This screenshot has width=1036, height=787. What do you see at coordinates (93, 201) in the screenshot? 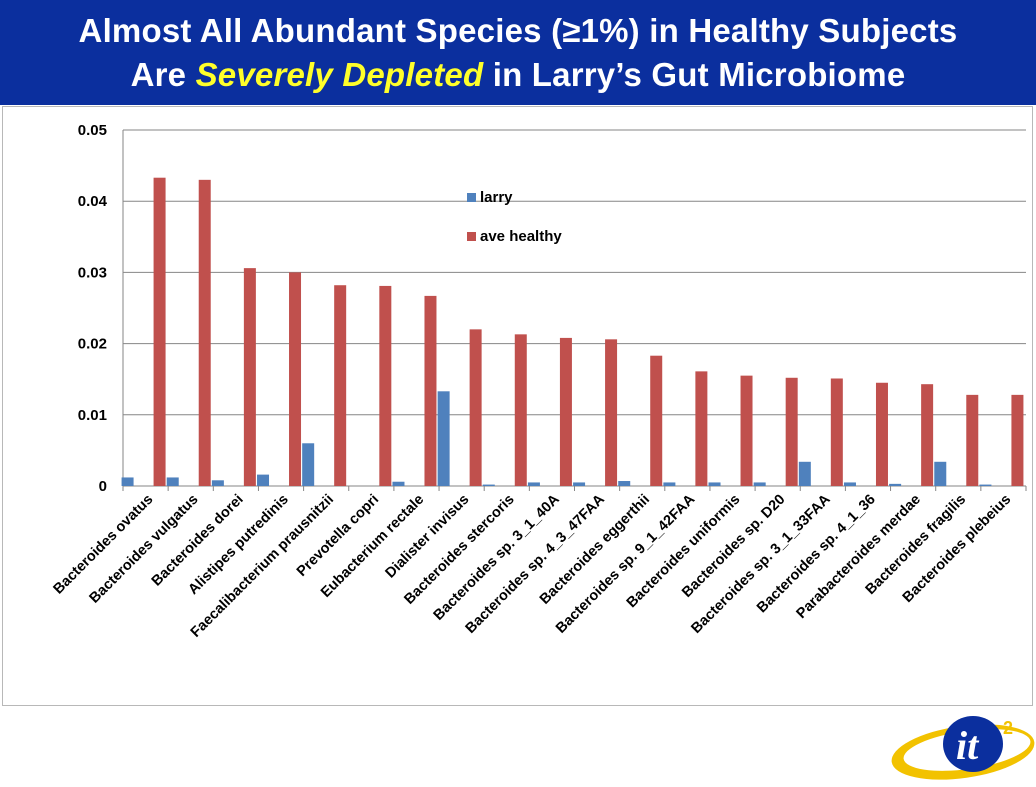
I see `y-tick-label: 0.04` at bounding box center [93, 201].